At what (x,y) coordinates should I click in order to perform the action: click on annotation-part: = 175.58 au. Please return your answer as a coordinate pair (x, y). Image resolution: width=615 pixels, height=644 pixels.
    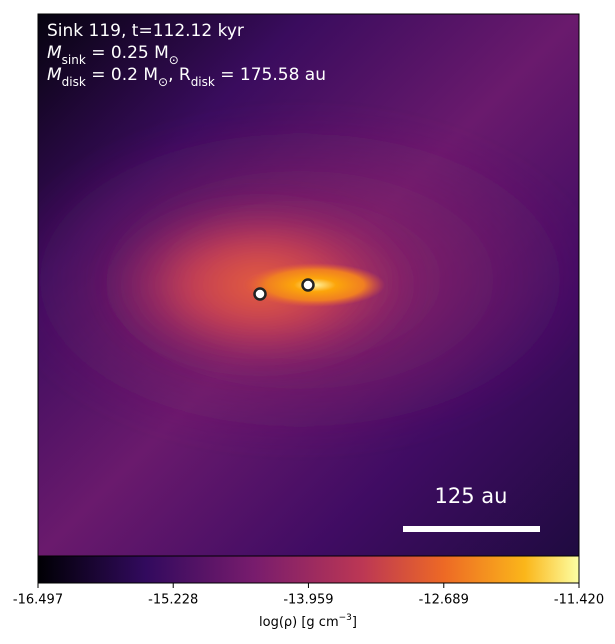
    Looking at the image, I should click on (270, 75).